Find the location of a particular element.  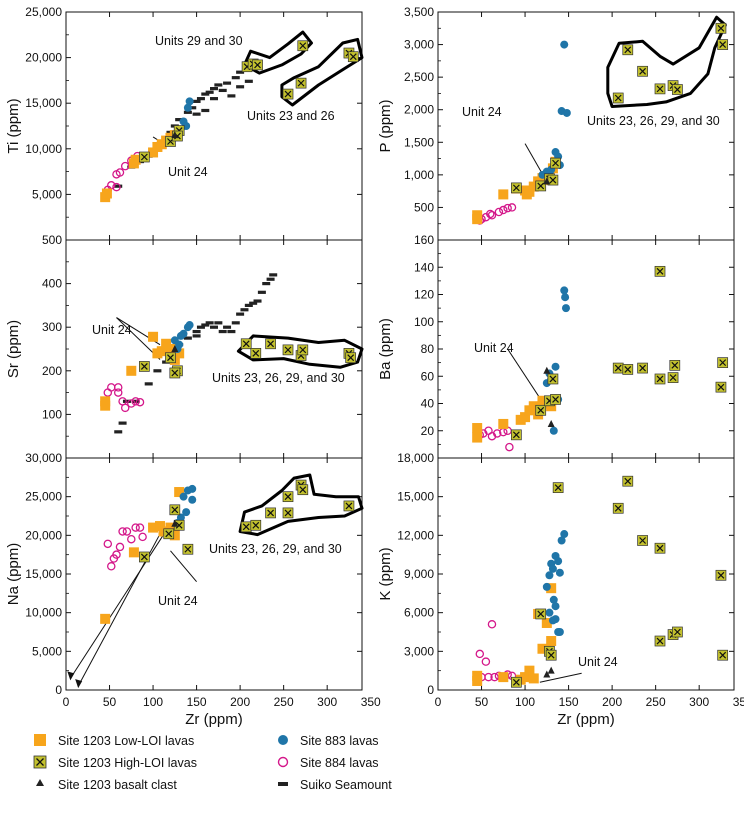

ytick-label: 160 is located at coordinates (424, 240).